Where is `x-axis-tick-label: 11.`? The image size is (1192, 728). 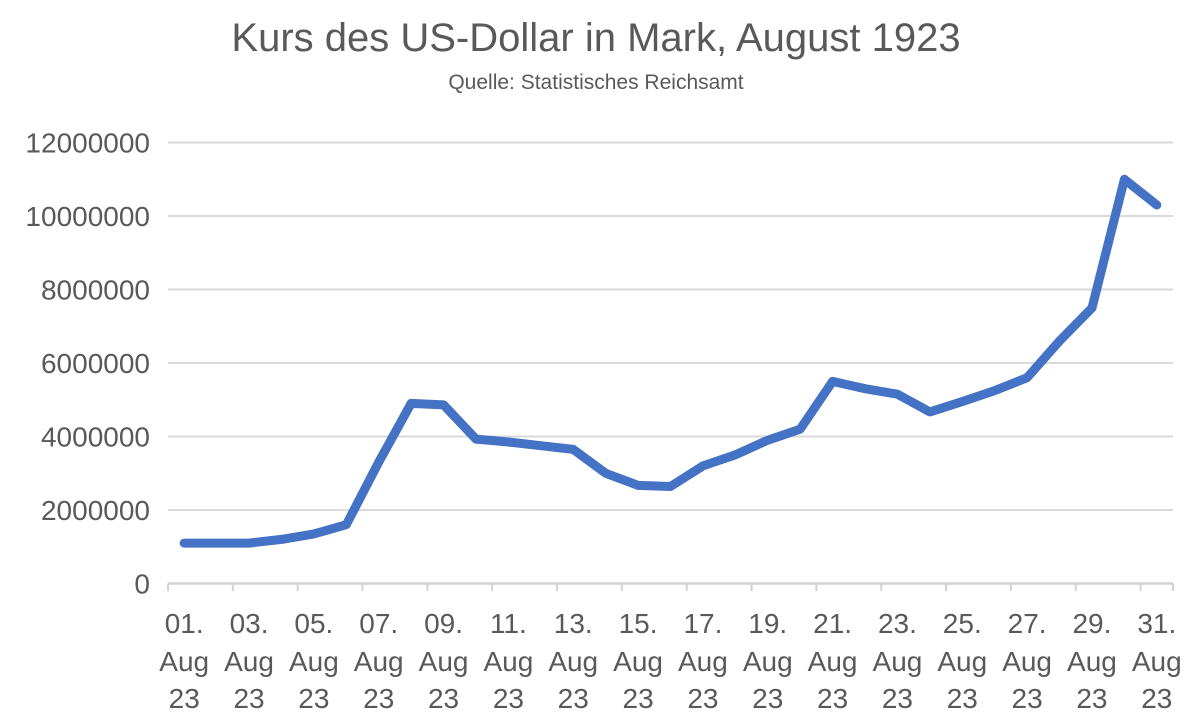
x-axis-tick-label: 11. is located at coordinates (508, 623).